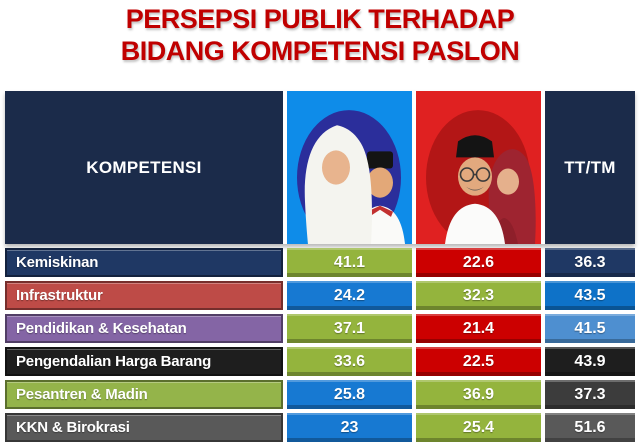 This screenshot has width=640, height=445. Describe the element at coordinates (144, 295) in the screenshot. I see `row-label: Infrastruktur` at that location.